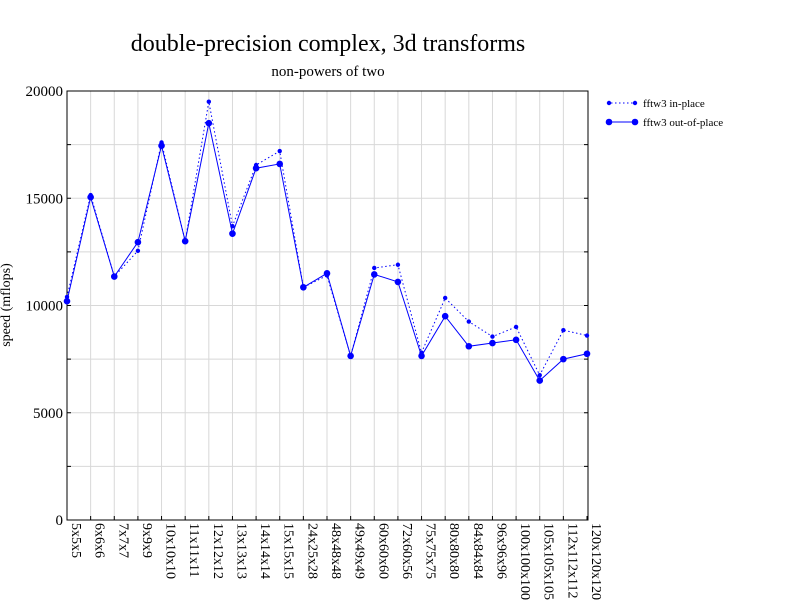 This screenshot has height=612, width=792. I want to click on x-tick-label: 48x48x48, so click(335, 551).